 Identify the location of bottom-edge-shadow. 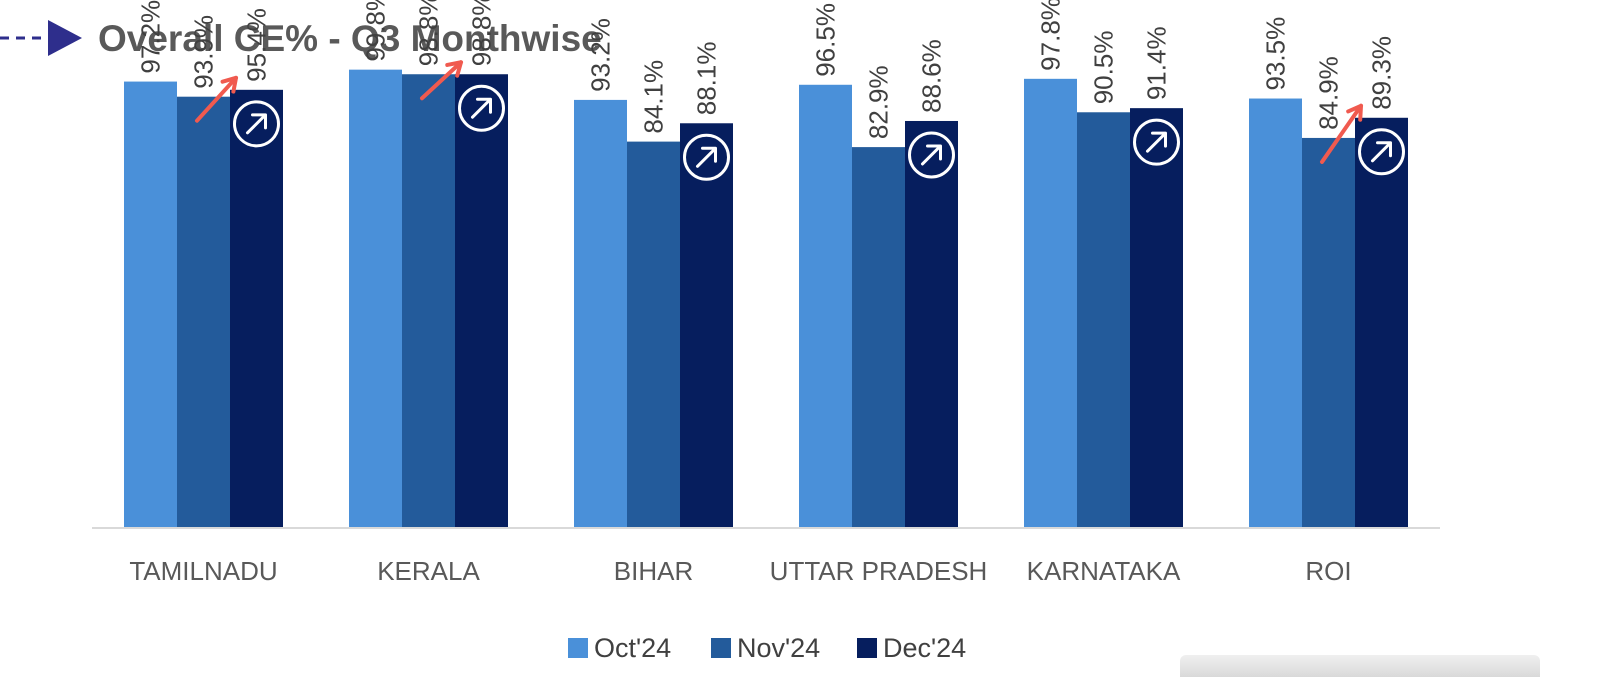
(1360, 666).